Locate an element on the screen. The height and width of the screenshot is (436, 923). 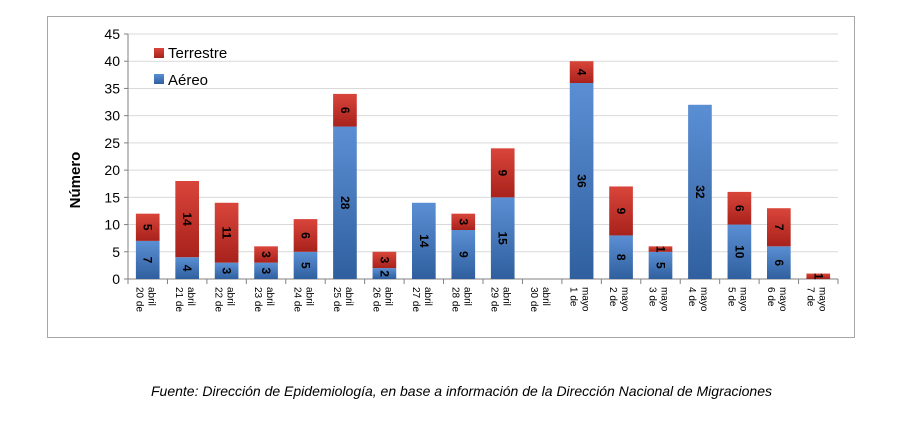
x-category-label: 7 de mayo is located at coordinates (815, 299).